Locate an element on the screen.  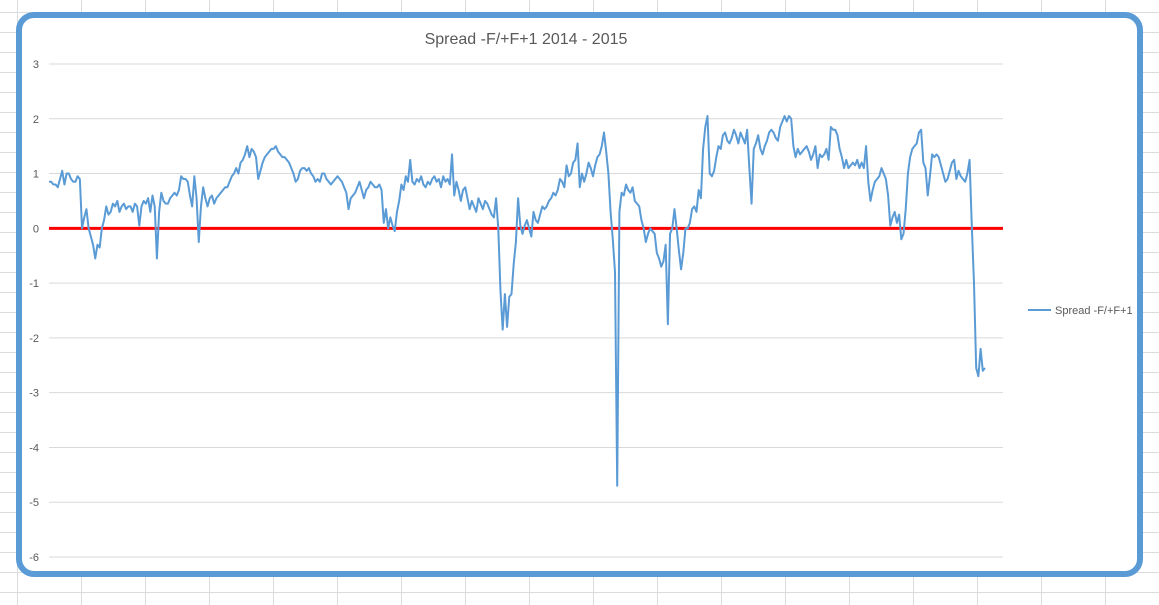
y-tick-label: 0 is located at coordinates (36, 229).